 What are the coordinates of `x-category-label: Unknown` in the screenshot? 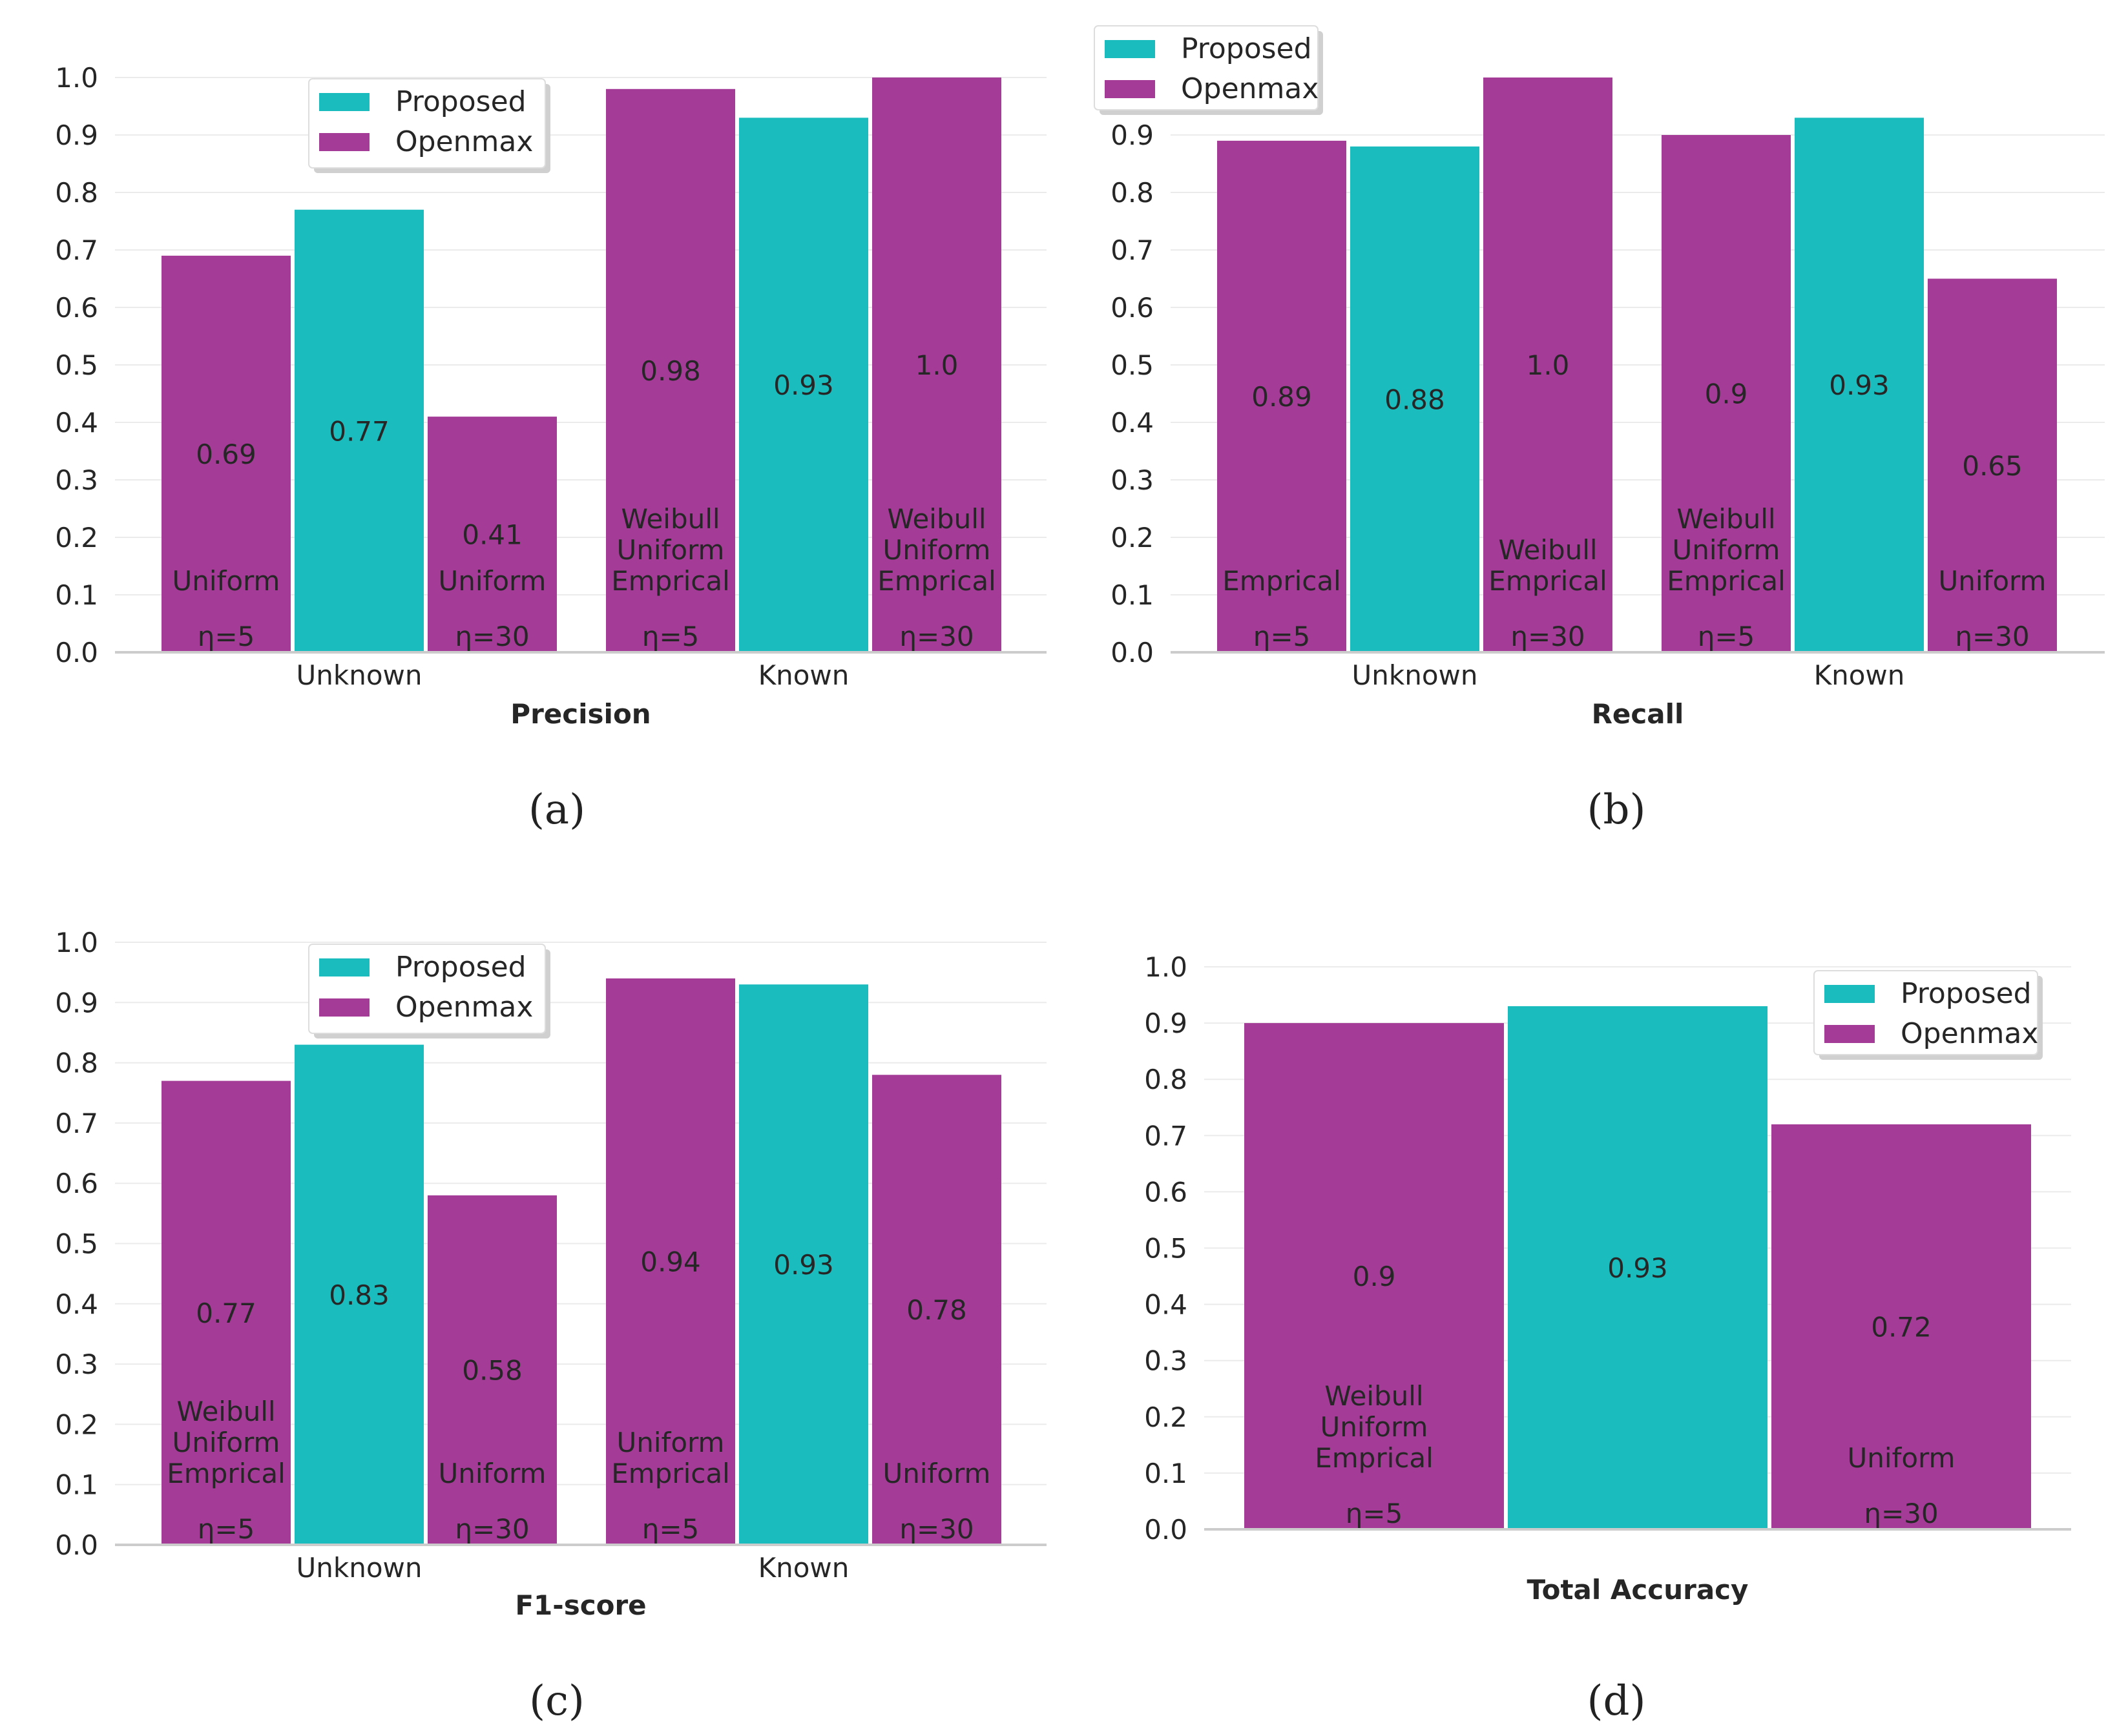 It's located at (1415, 675).